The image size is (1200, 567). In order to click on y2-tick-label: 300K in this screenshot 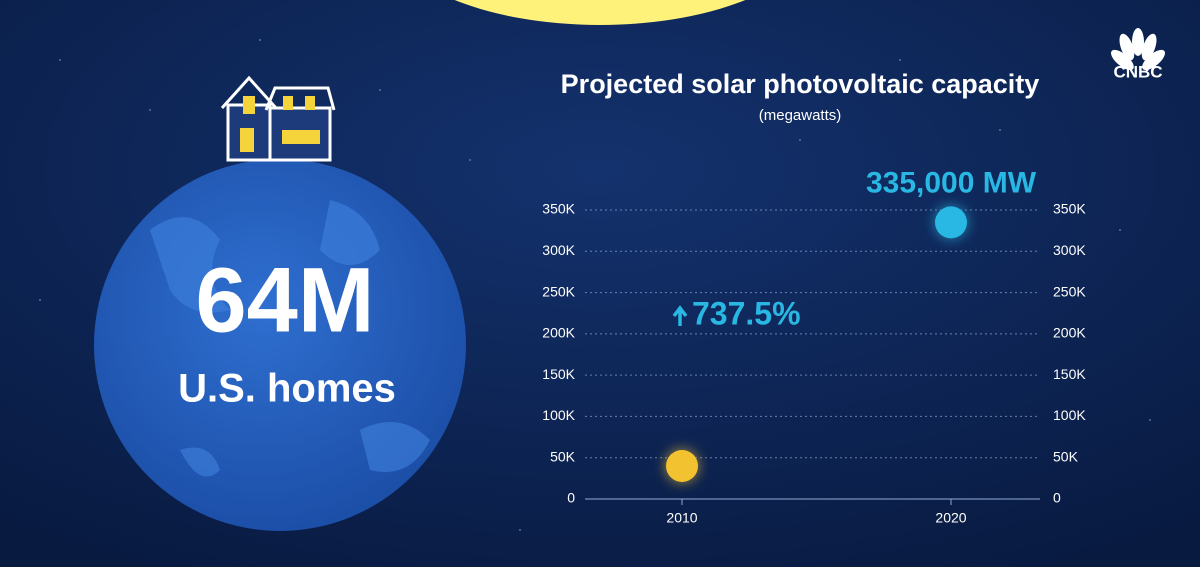, I will do `click(1069, 250)`.